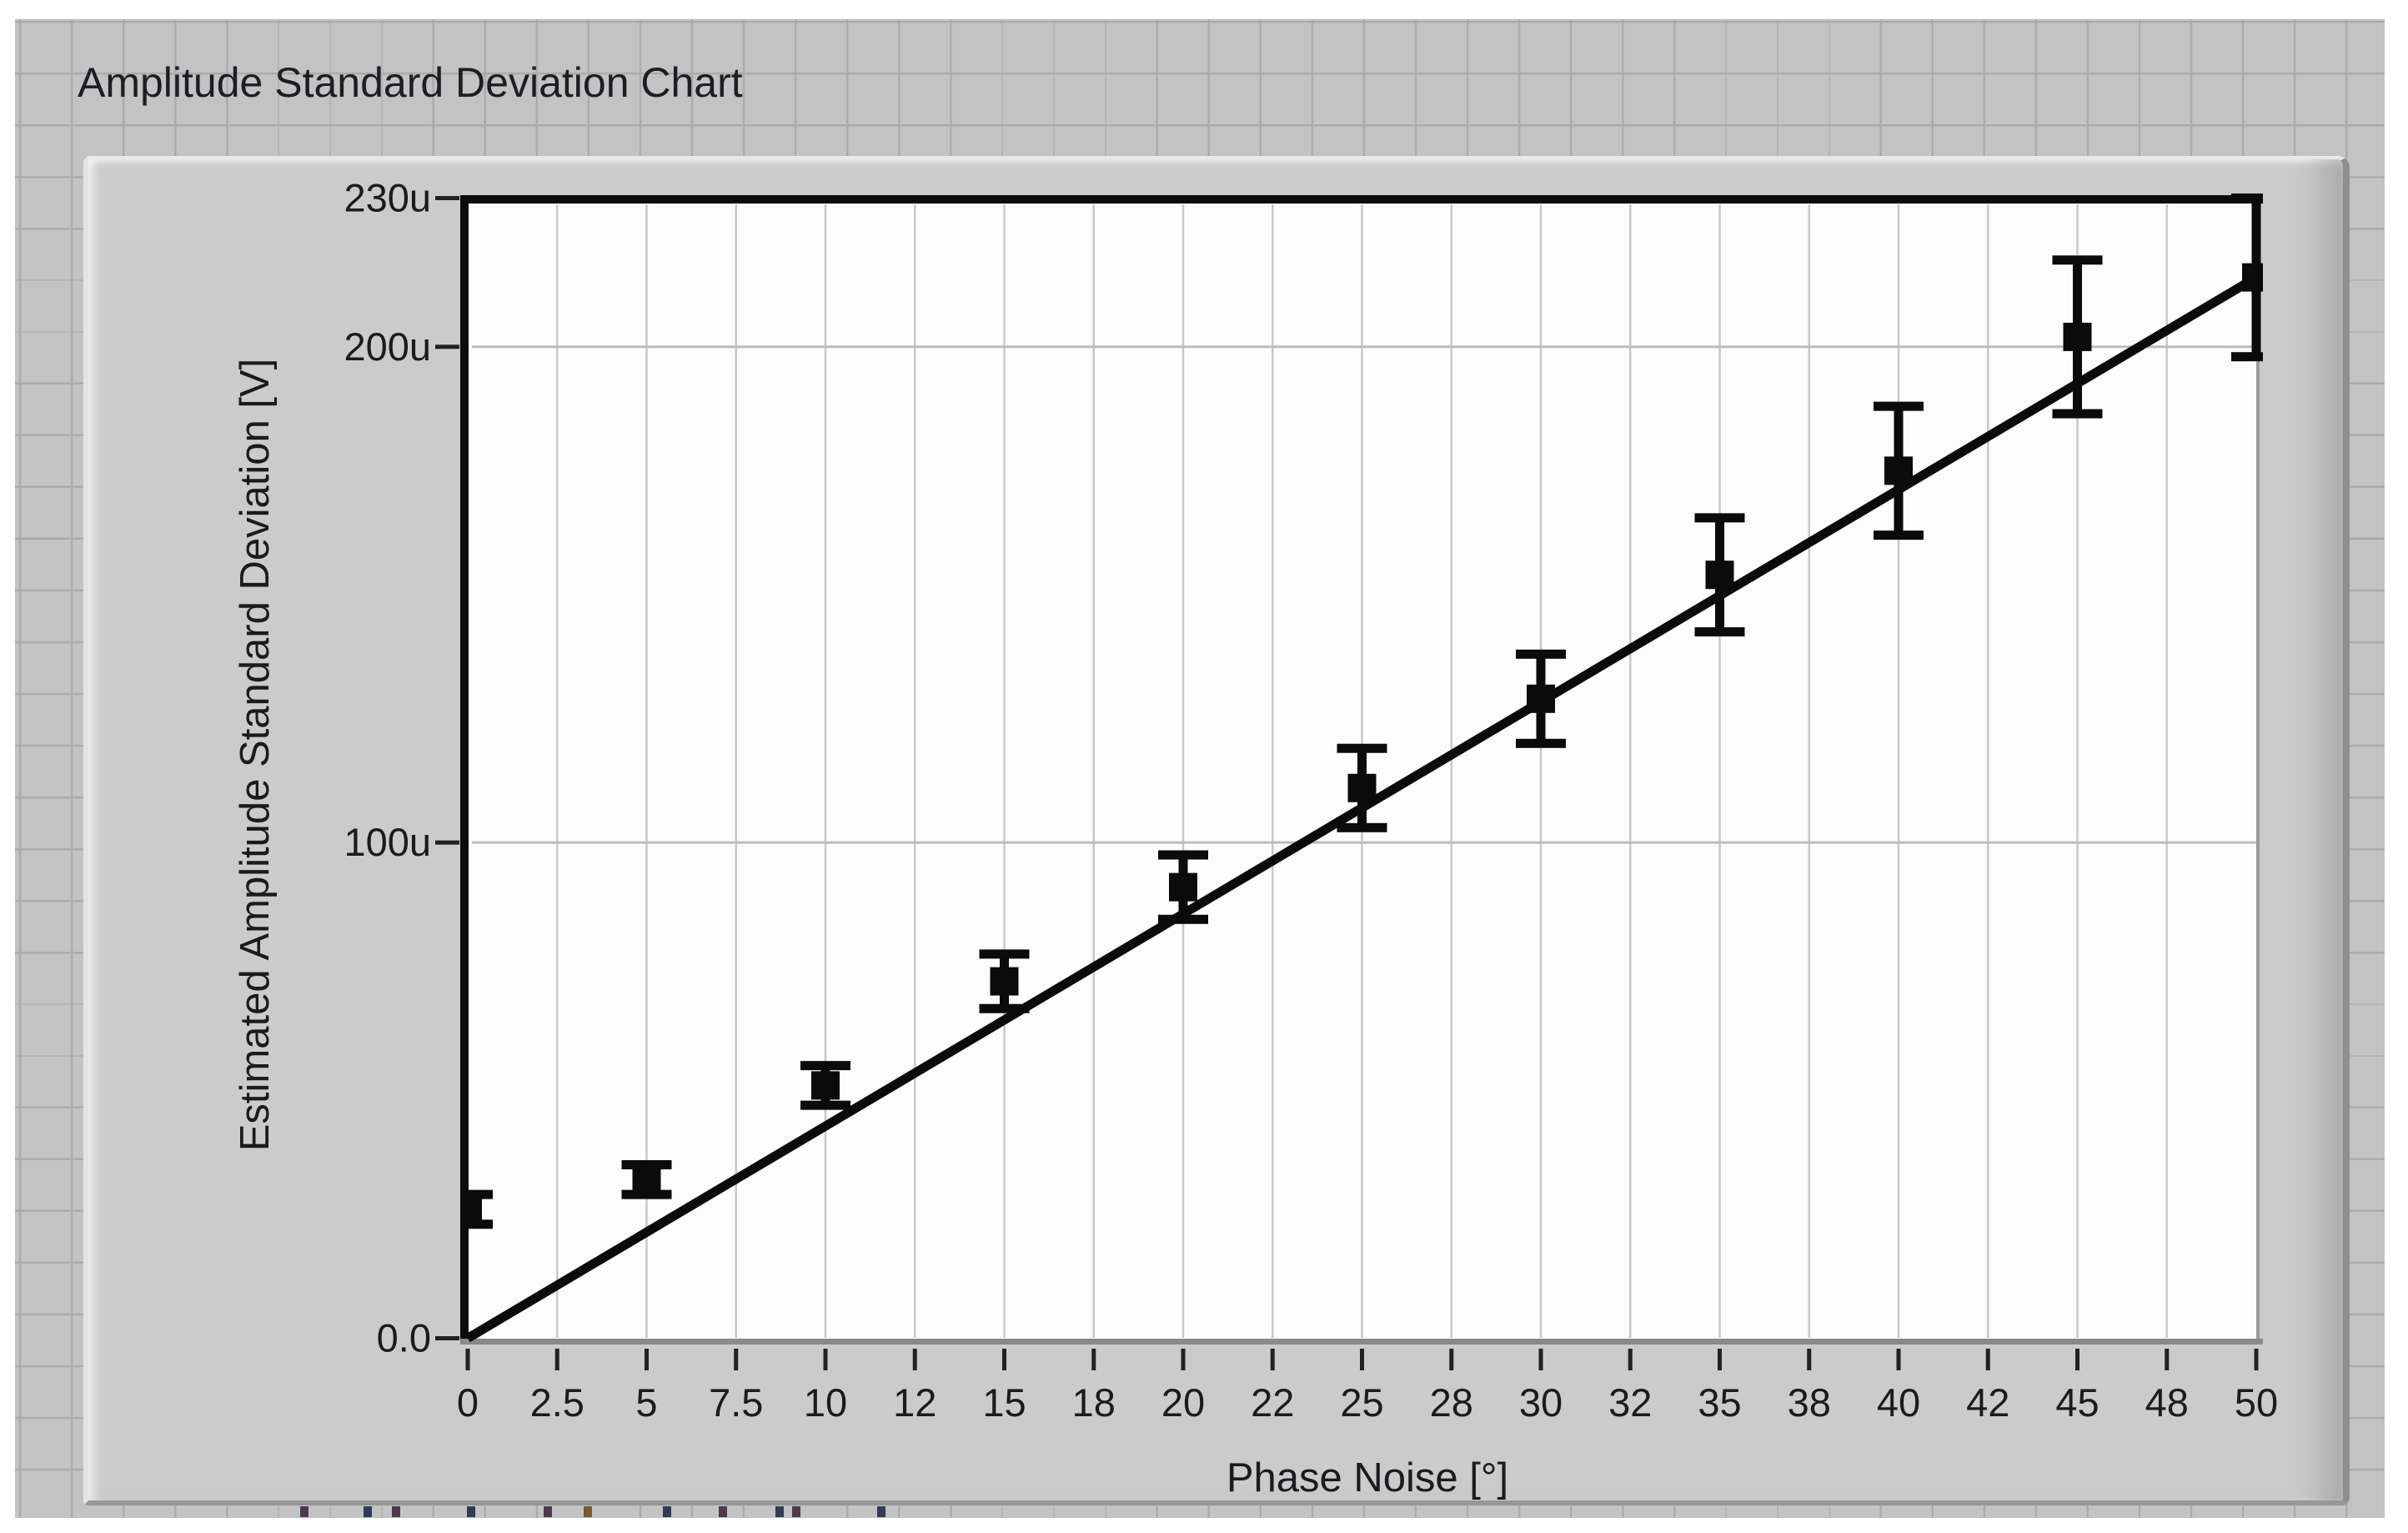 The width and height of the screenshot is (2408, 1533). Describe the element at coordinates (1361, 1402) in the screenshot. I see `x-tick-label: 25` at that location.